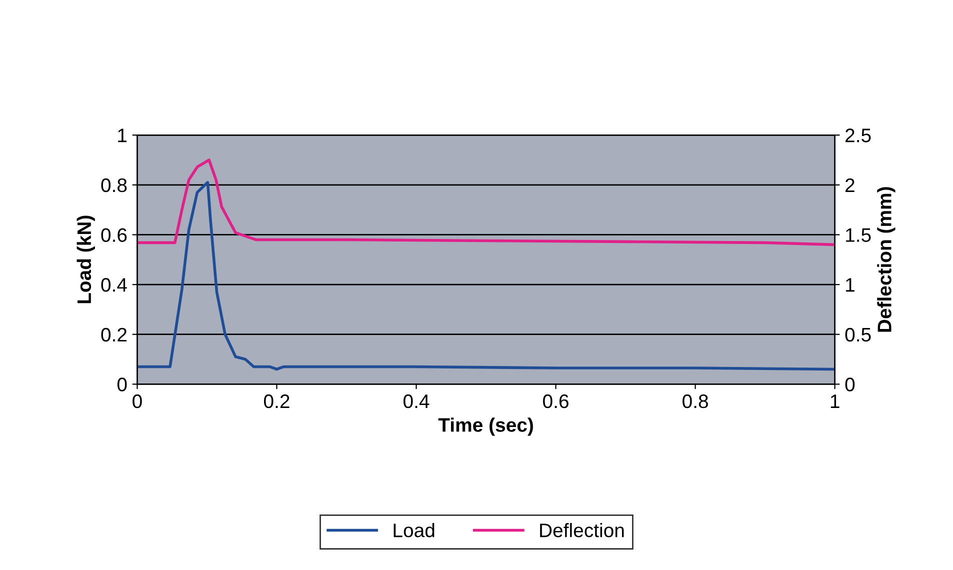  Describe the element at coordinates (858, 135) in the screenshot. I see `y2-tick-label: 2.5` at that location.